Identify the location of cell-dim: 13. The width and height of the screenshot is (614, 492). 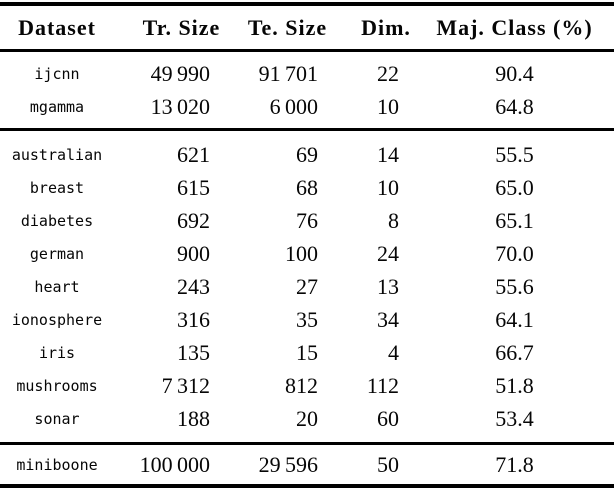
(388, 286).